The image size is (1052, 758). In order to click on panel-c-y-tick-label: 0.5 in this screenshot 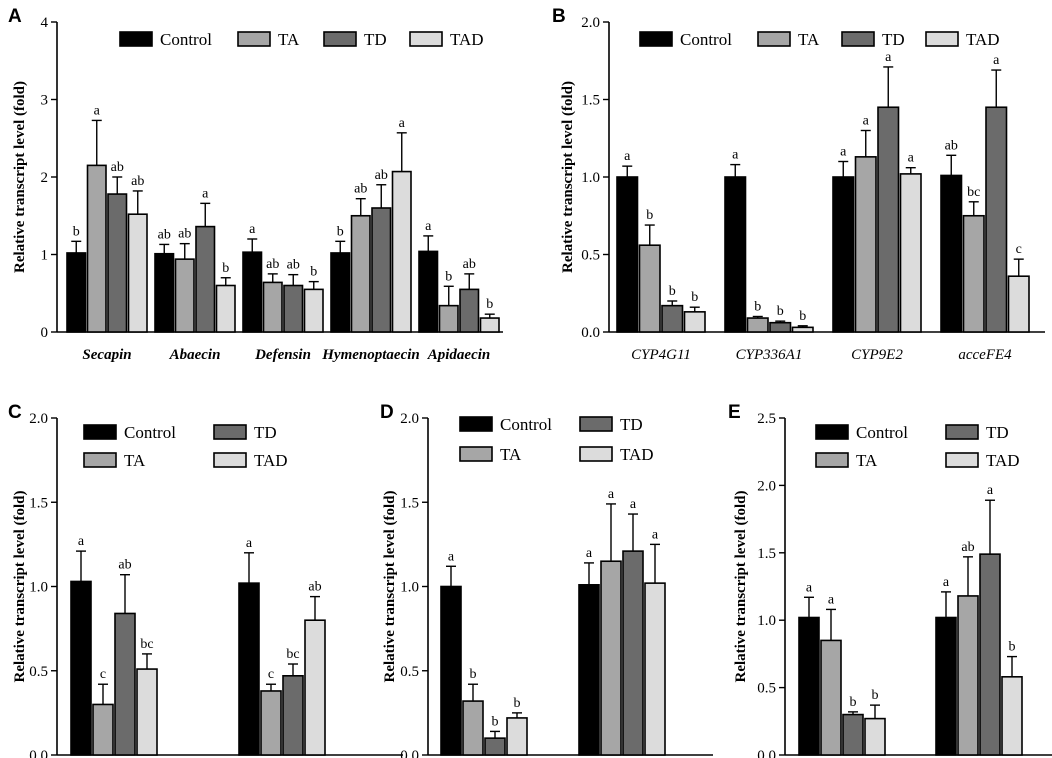, I will do `click(38, 672)`.